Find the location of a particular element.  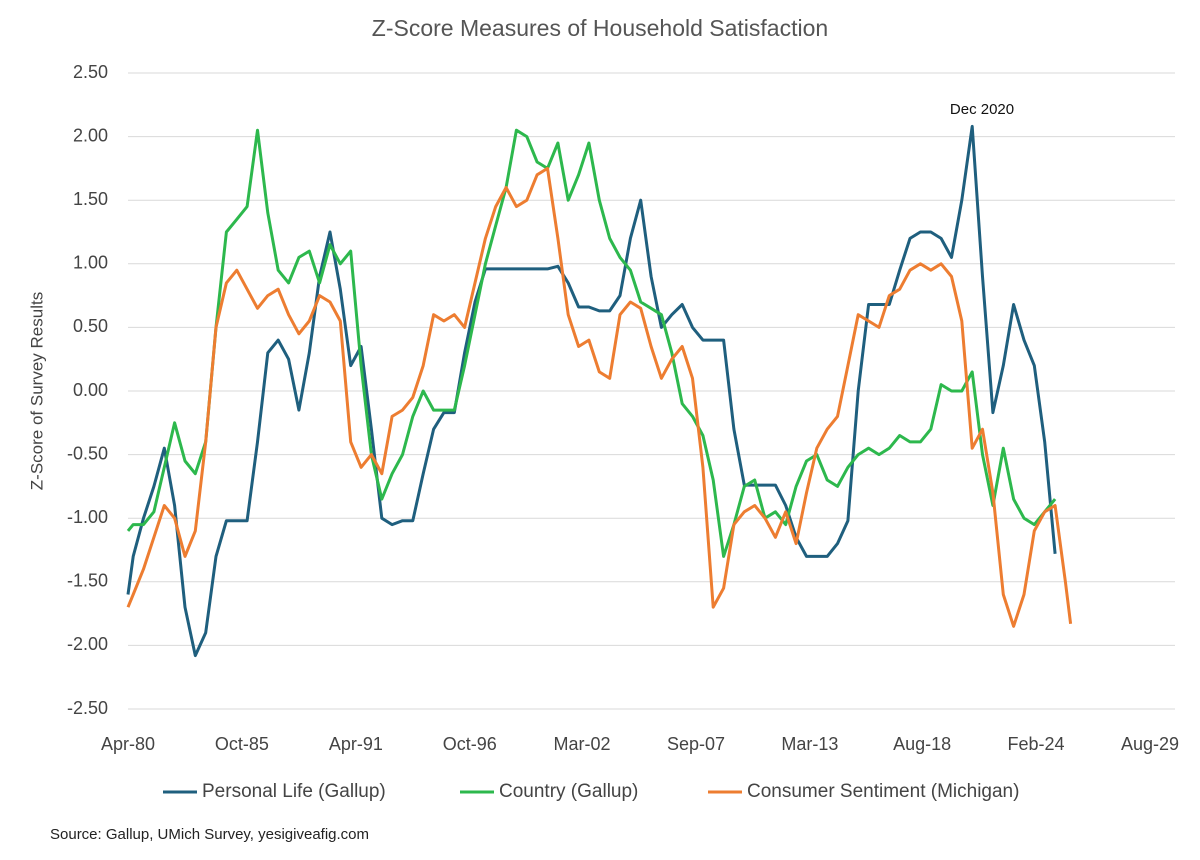

y-tick-label: 1.00 is located at coordinates (90, 263).